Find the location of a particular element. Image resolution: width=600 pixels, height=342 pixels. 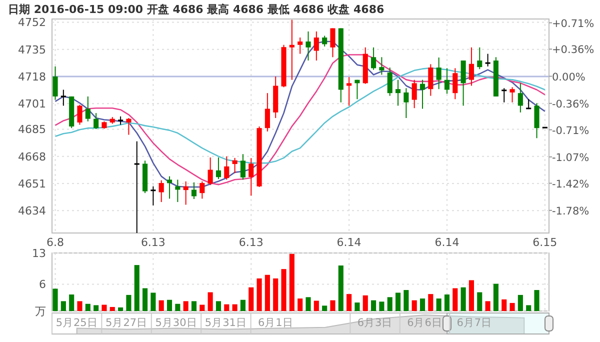

y-tick-label: 4651 is located at coordinates (32, 183).